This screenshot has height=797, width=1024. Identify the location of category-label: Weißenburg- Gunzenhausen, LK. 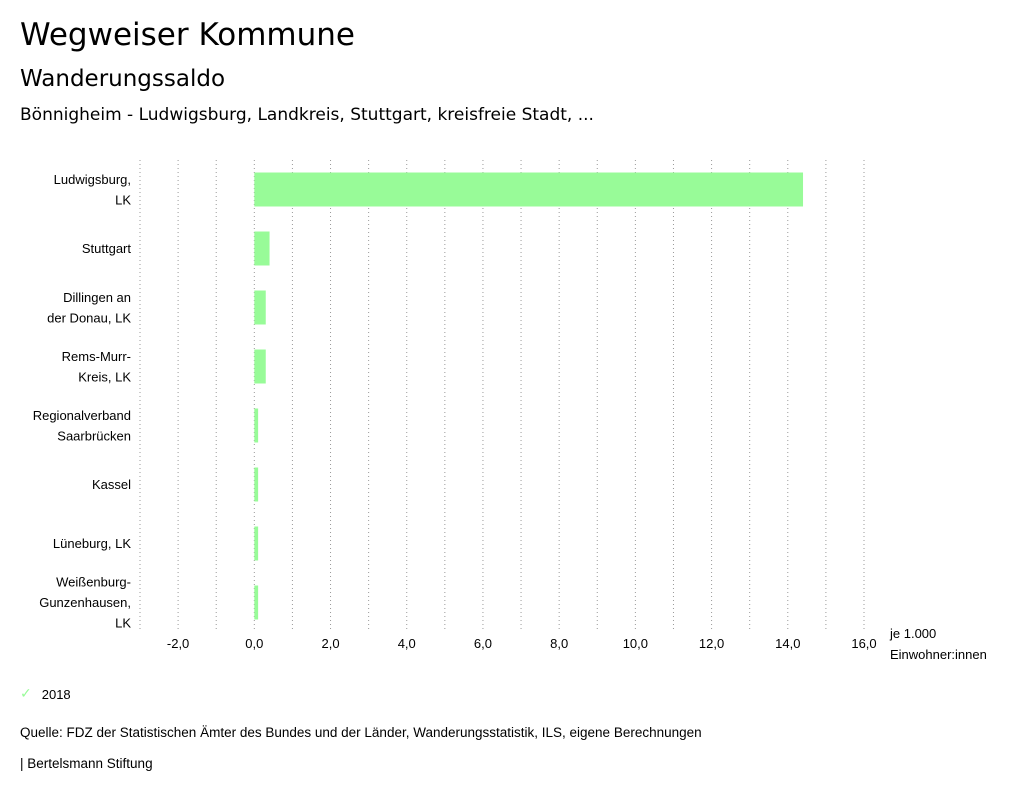
(85, 603).